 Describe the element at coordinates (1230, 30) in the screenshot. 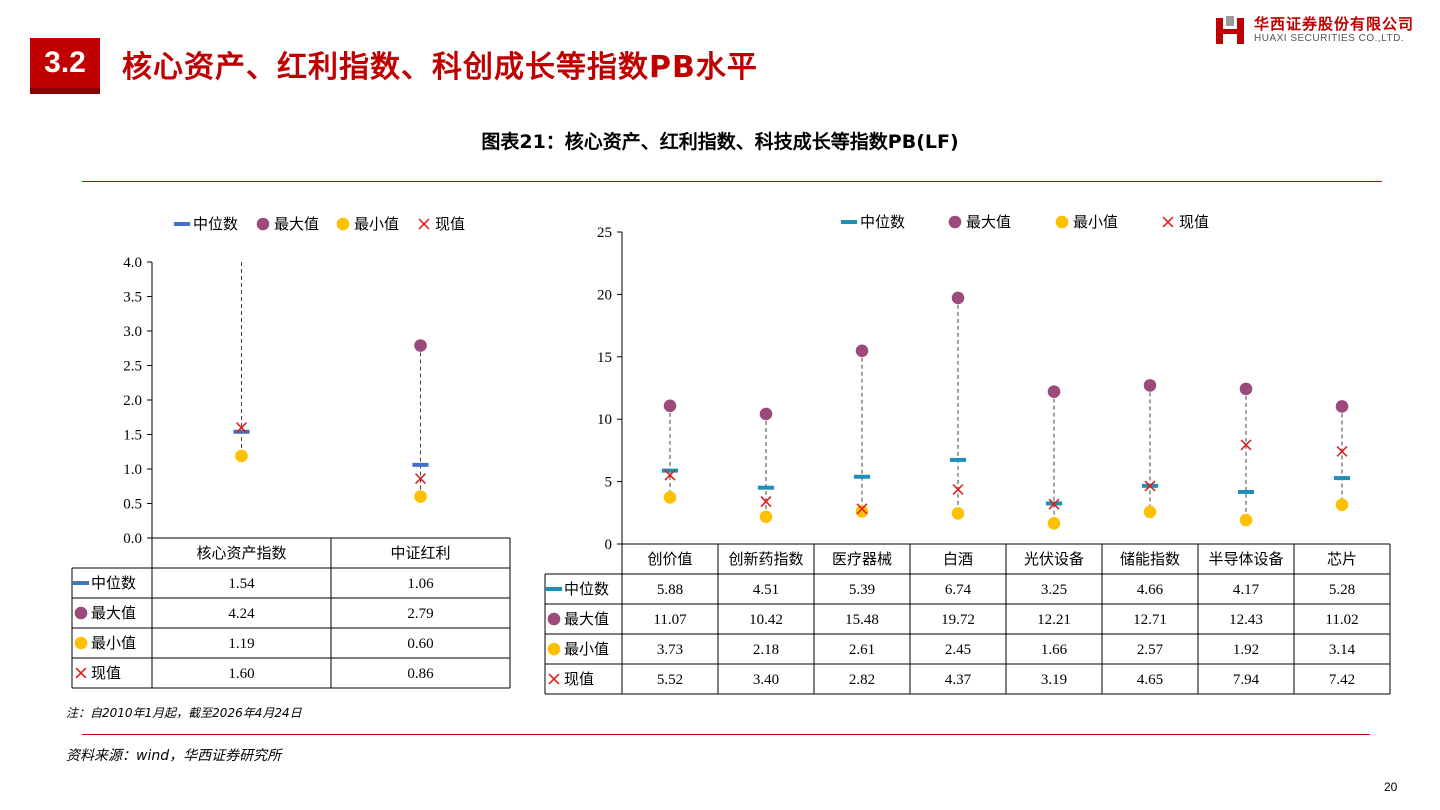

I see `huaxi-logo-icon` at that location.